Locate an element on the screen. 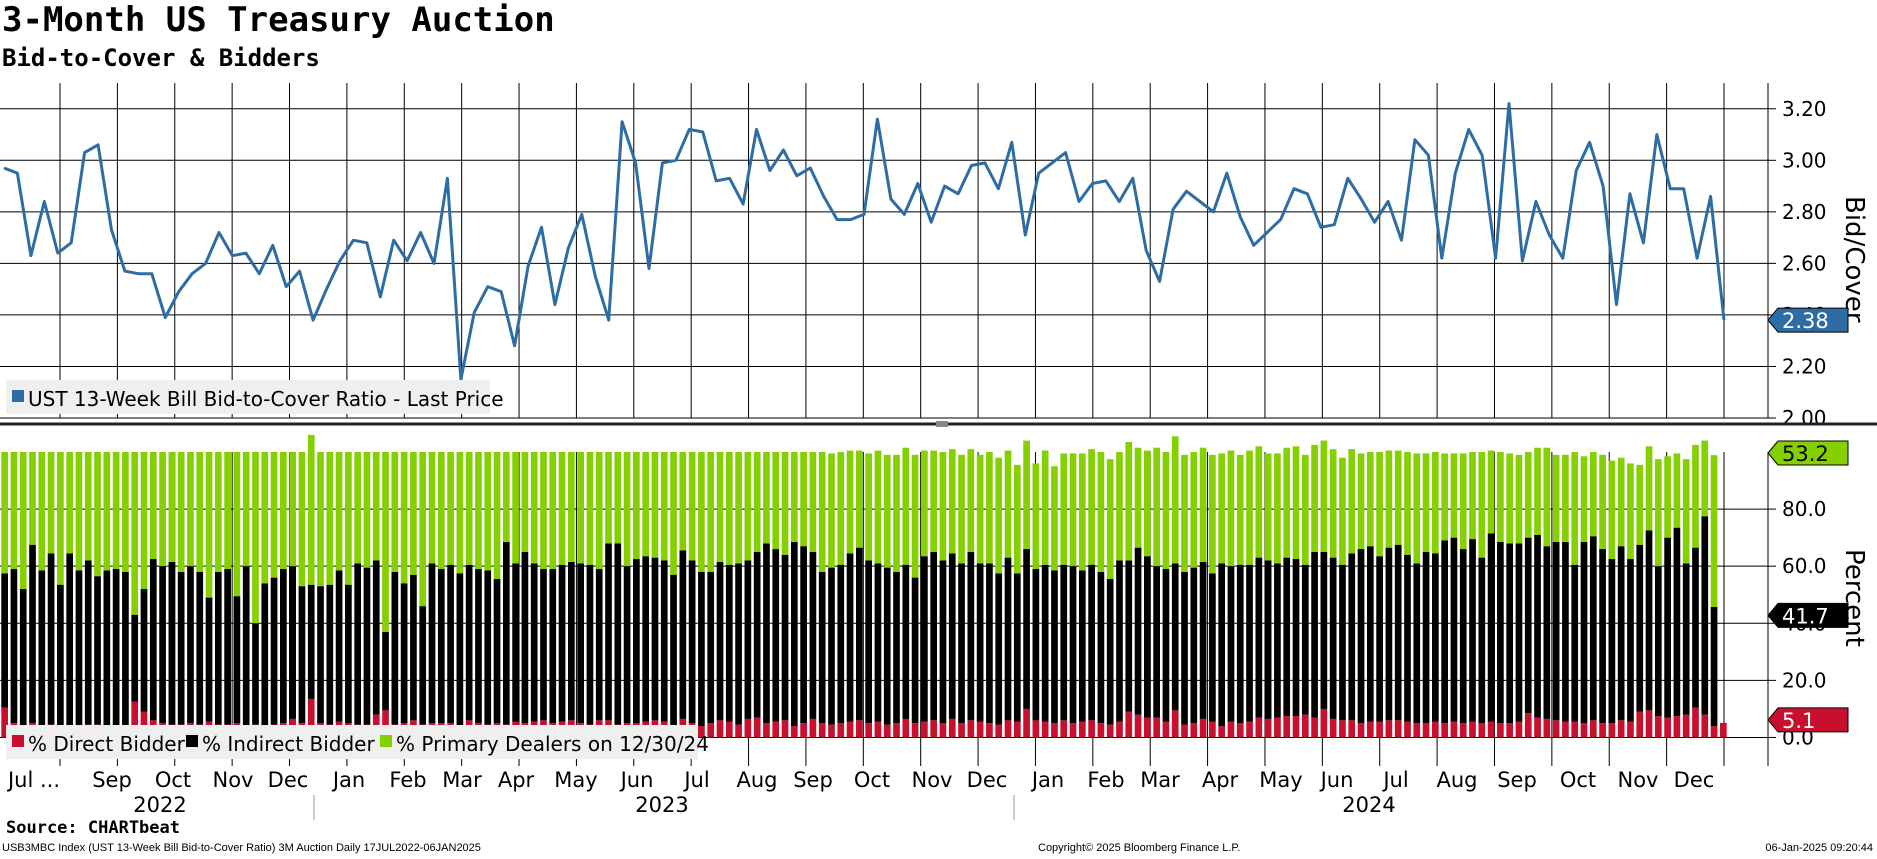  last-value-tag-bid-to-cover: 2.38 is located at coordinates (1808, 320).